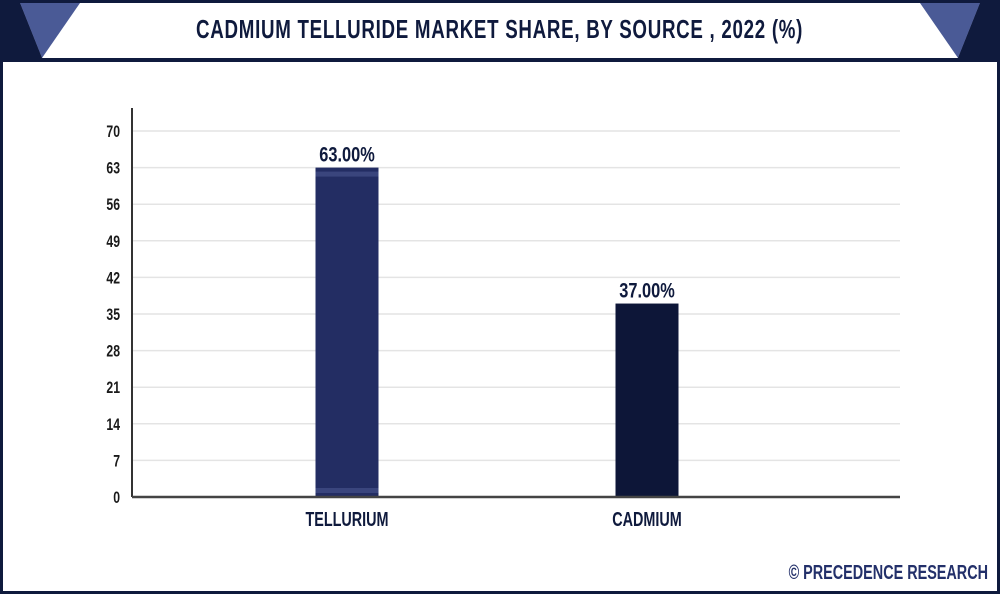 This screenshot has height=594, width=1000. I want to click on data-label: 63.00%, so click(347, 154).